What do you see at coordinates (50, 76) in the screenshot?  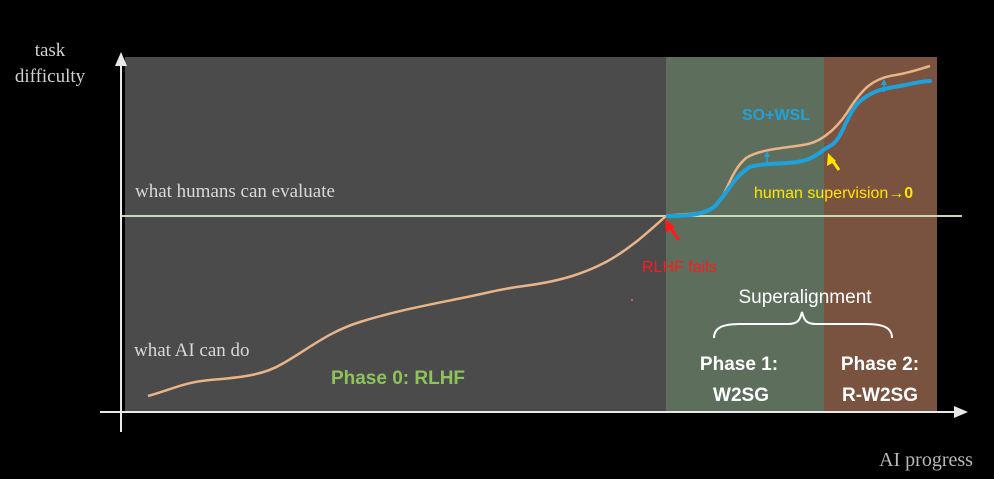 I see `y-axis-label-line2: difficulty` at bounding box center [50, 76].